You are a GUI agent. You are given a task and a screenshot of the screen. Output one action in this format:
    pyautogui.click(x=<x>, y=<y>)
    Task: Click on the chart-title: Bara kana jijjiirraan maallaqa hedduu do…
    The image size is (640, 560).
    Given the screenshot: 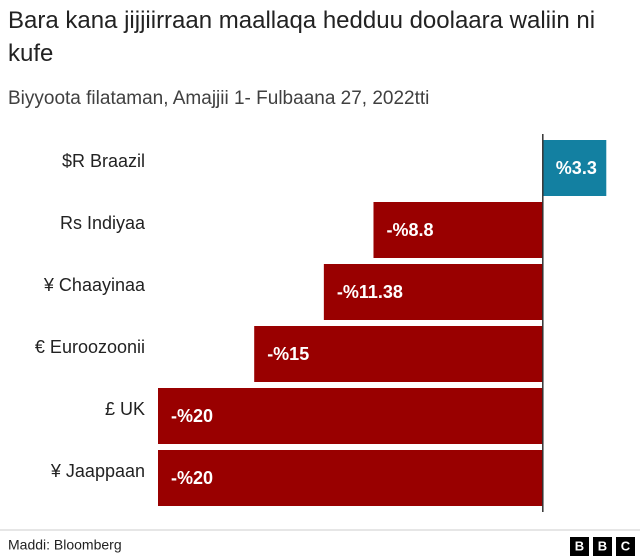 What is the action you would take?
    pyautogui.click(x=302, y=37)
    